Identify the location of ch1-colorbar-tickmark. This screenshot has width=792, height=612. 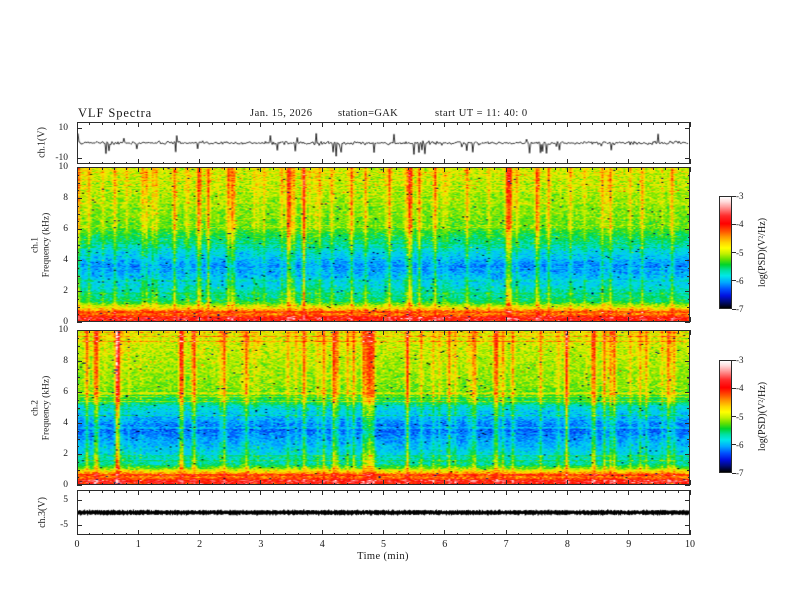
(734, 196).